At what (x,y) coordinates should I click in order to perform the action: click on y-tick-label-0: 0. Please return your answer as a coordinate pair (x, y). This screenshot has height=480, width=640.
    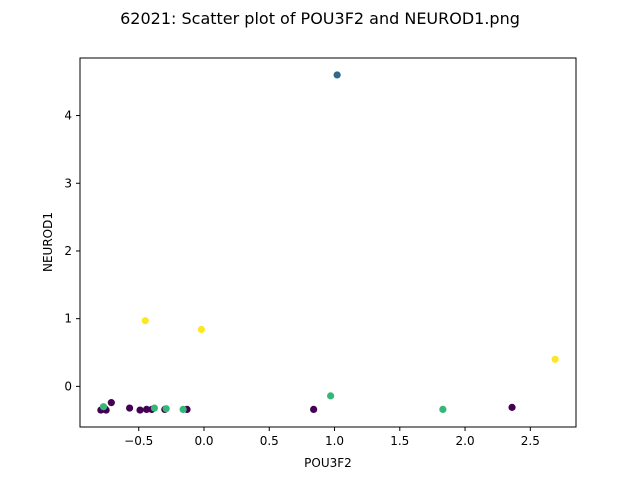
    Looking at the image, I should click on (68, 386).